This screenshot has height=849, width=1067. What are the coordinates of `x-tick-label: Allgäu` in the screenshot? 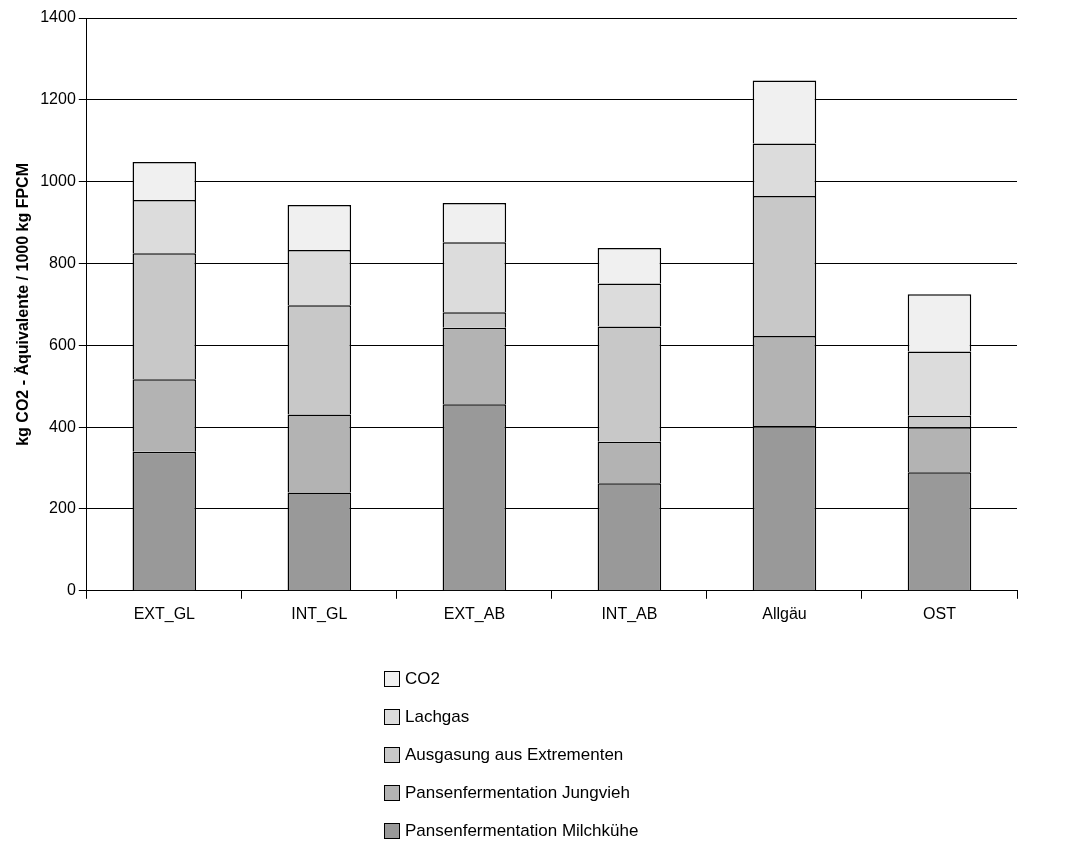 It's located at (784, 613).